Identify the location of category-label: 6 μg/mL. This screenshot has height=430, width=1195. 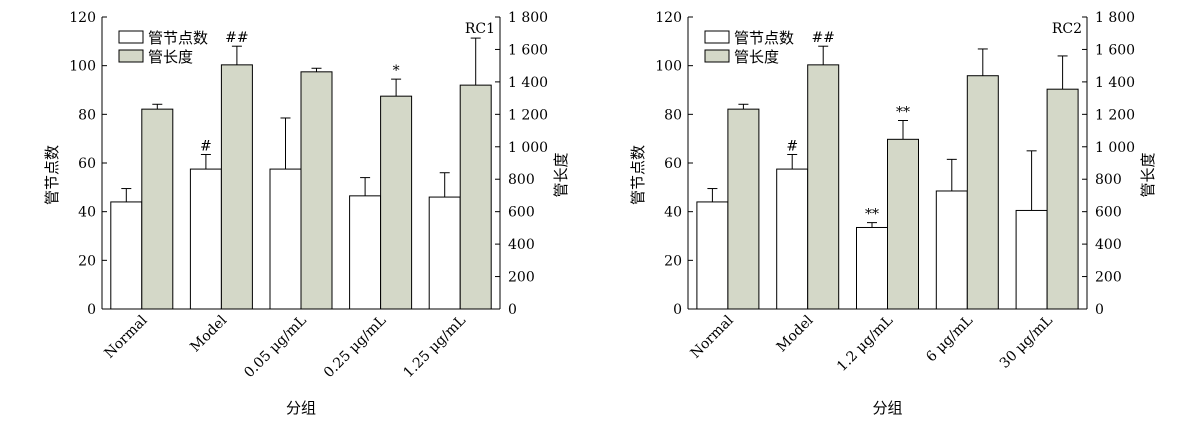
(949, 339).